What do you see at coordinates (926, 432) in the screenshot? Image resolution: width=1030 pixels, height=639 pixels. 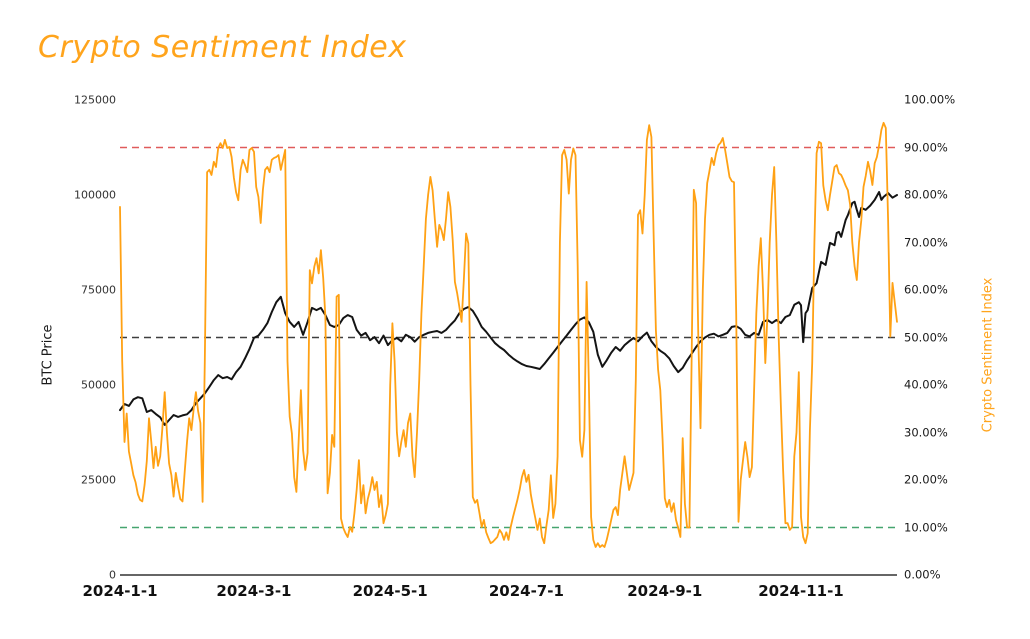 I see `right-tick-30: 30.00%` at bounding box center [926, 432].